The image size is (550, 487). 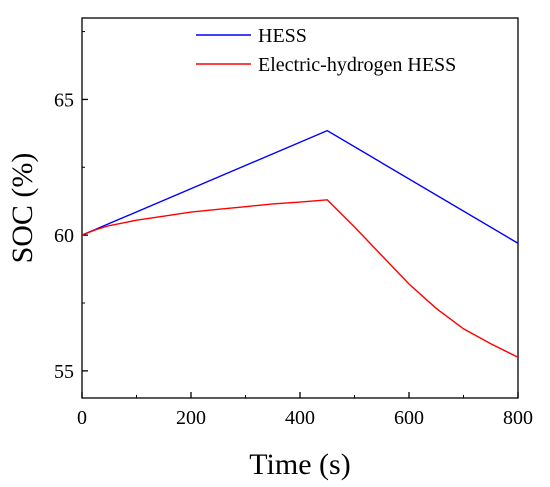 What do you see at coordinates (22, 208) in the screenshot?
I see `y-axis-title: SOC (%)` at bounding box center [22, 208].